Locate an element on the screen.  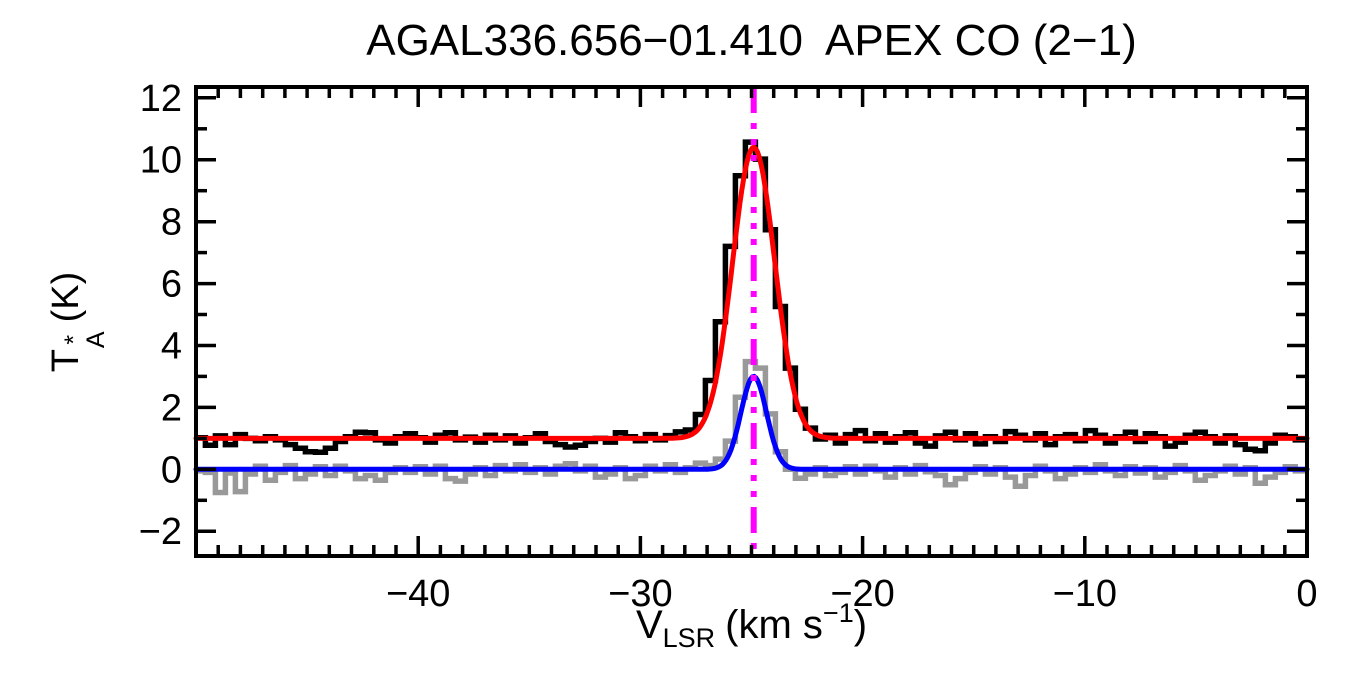
x-tick-label: 0 is located at coordinates (1306, 594).